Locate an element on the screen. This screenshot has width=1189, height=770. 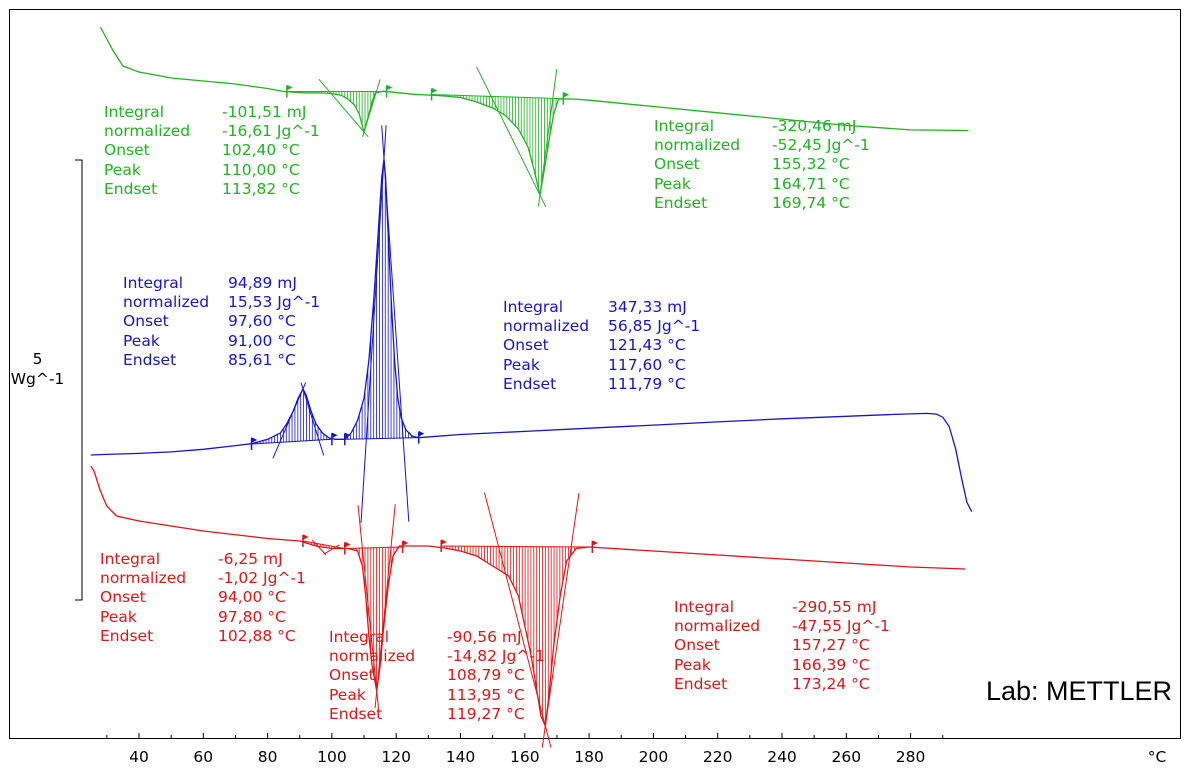
x-tick-label: °C is located at coordinates (1157, 757).